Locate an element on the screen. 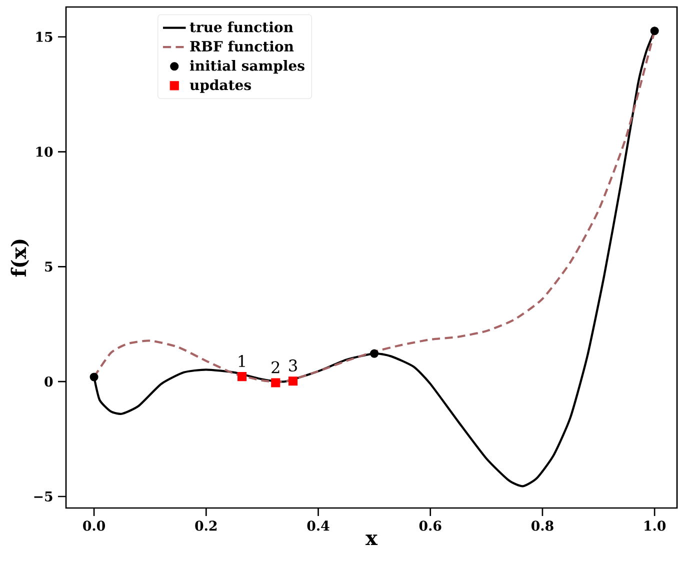 This screenshot has width=678, height=563. legend-label: updates is located at coordinates (220, 86).